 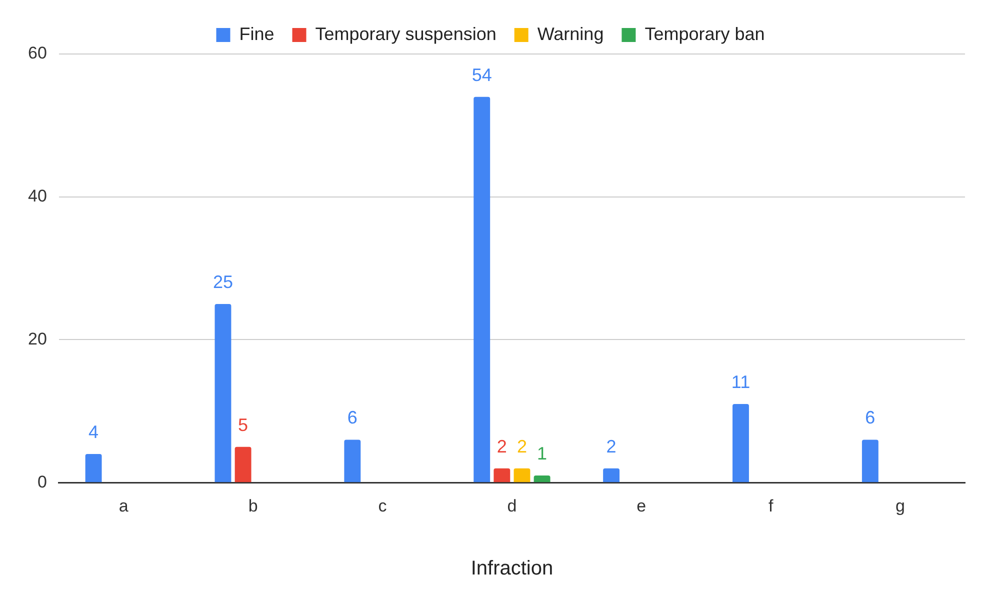 What do you see at coordinates (482, 74) in the screenshot?
I see `data-label: 54` at bounding box center [482, 74].